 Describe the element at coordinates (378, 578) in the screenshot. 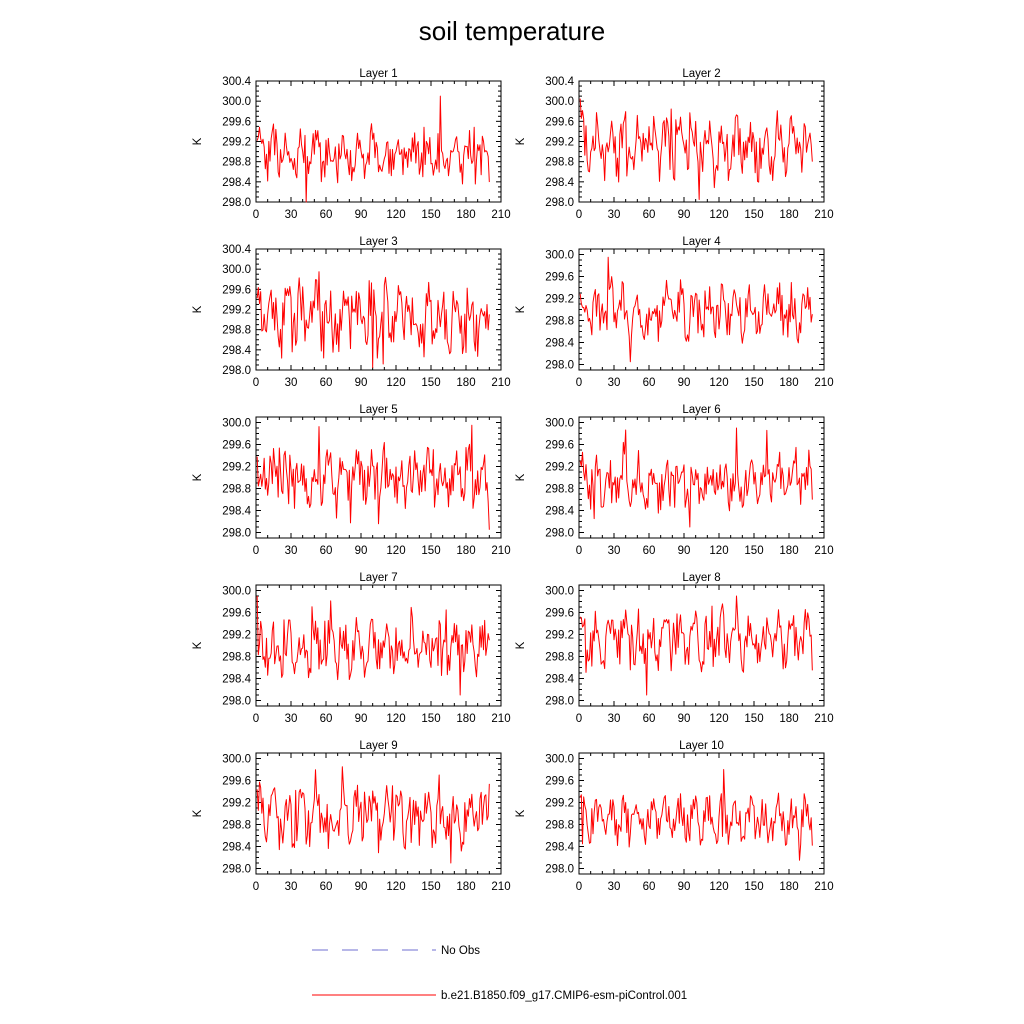

I see `panel-title: Layer 7` at that location.